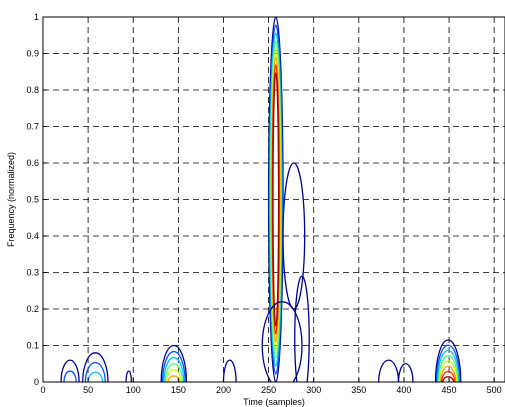 This screenshot has width=505, height=407. I want to click on x-tick-label: 350, so click(358, 390).